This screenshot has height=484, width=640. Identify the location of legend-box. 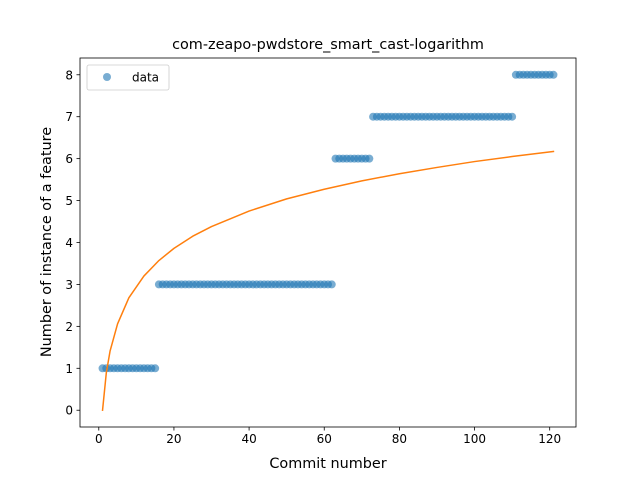
(128, 77).